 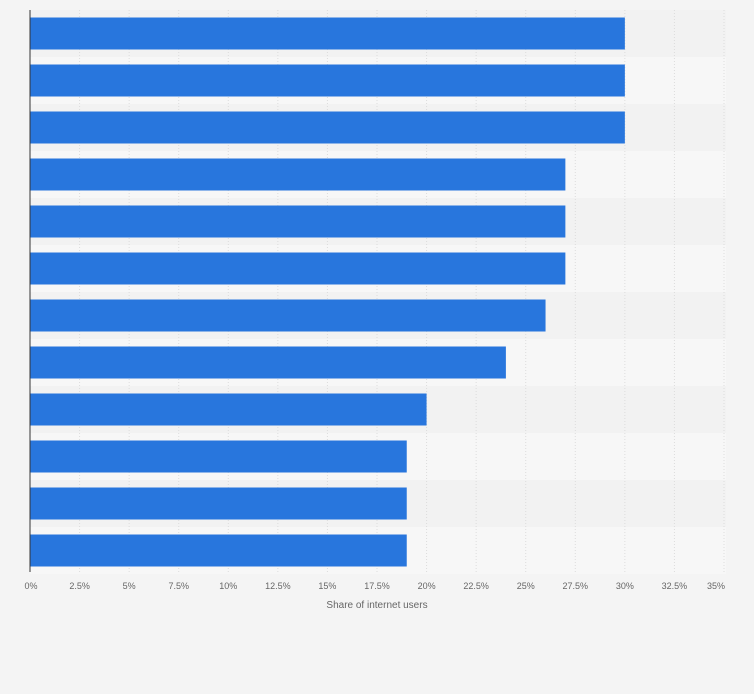 What do you see at coordinates (278, 586) in the screenshot?
I see `x-tick-label: 12.5%` at bounding box center [278, 586].